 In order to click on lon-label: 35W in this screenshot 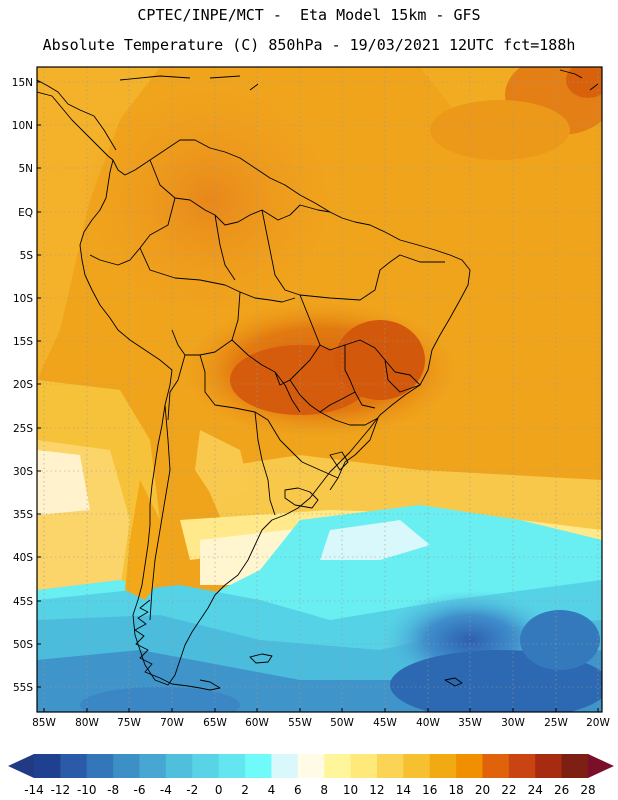, I will do `click(470, 723)`.